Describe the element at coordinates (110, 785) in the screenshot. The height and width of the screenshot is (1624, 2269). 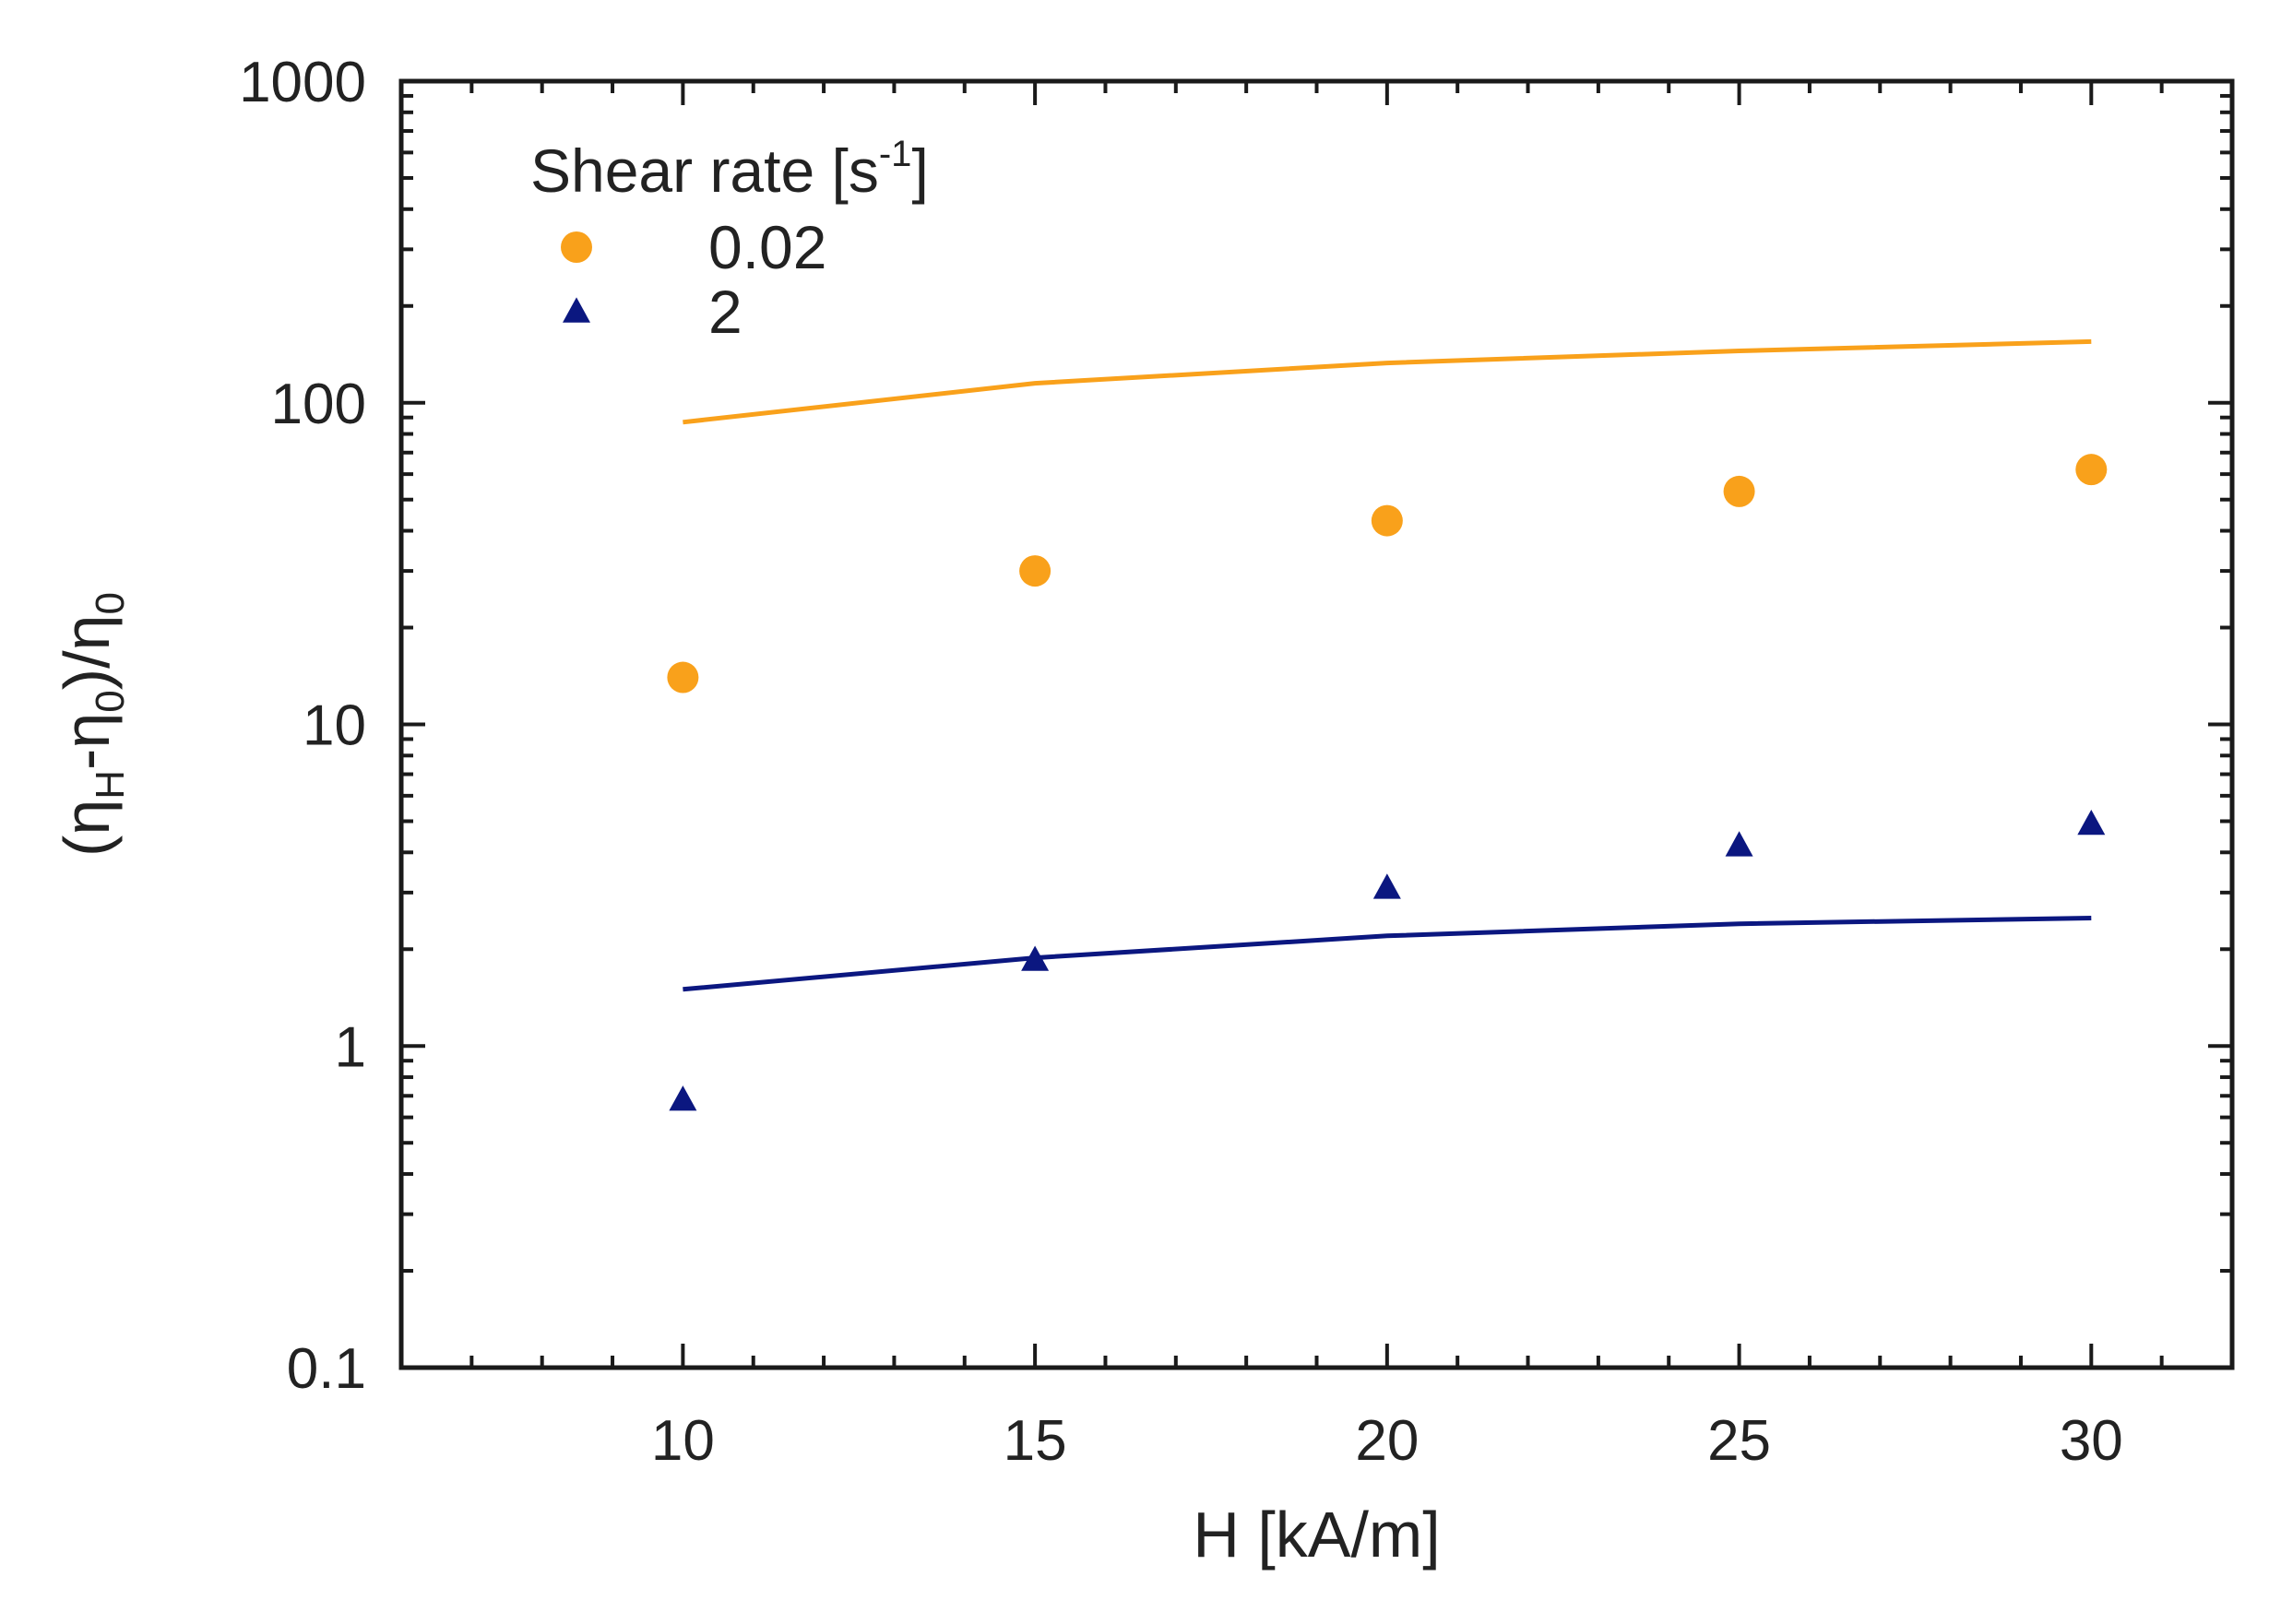
I see `y-label-sub-h: H` at that location.